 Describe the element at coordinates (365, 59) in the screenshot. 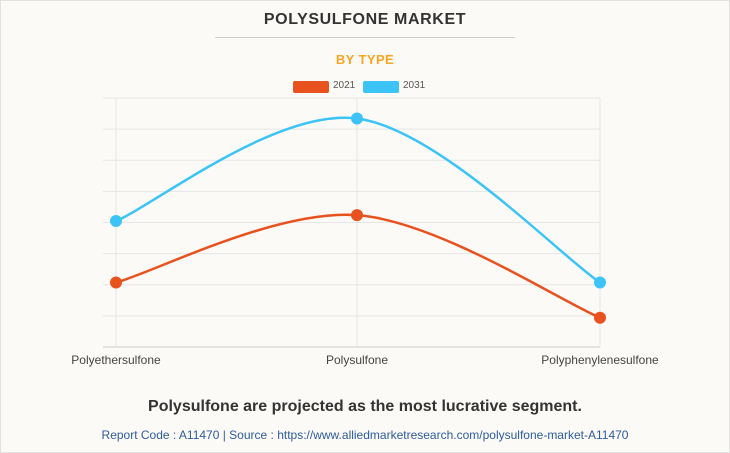

I see `chart-subtitle: BY TYPE` at that location.